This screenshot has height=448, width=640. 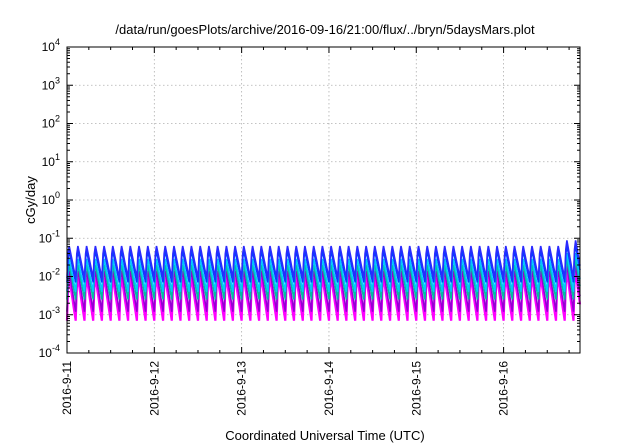 What do you see at coordinates (329, 388) in the screenshot?
I see `x-tick-label: 2016-9-14` at bounding box center [329, 388].